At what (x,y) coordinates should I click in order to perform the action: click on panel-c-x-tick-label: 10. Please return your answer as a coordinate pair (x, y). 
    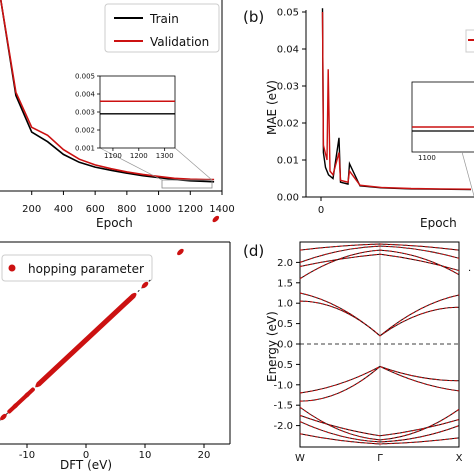
    Looking at the image, I should click on (145, 455).